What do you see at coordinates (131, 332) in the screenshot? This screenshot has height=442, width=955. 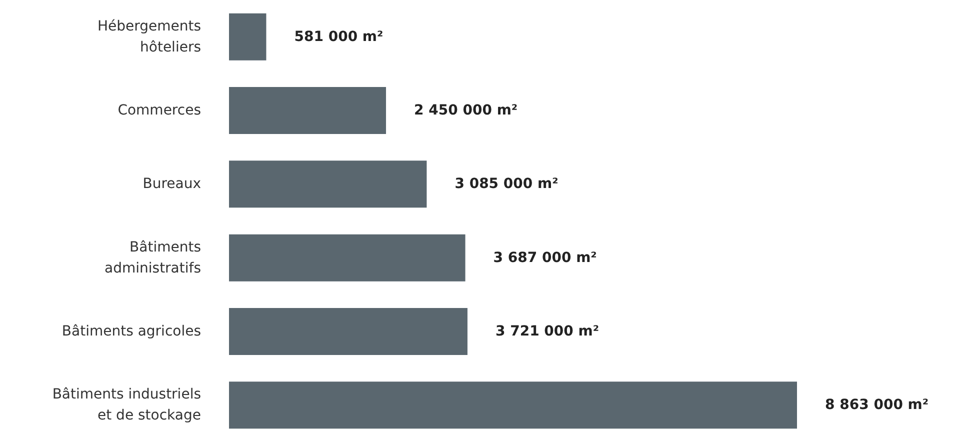 I see `y-tick-label: Bâtiments agricoles` at bounding box center [131, 332].